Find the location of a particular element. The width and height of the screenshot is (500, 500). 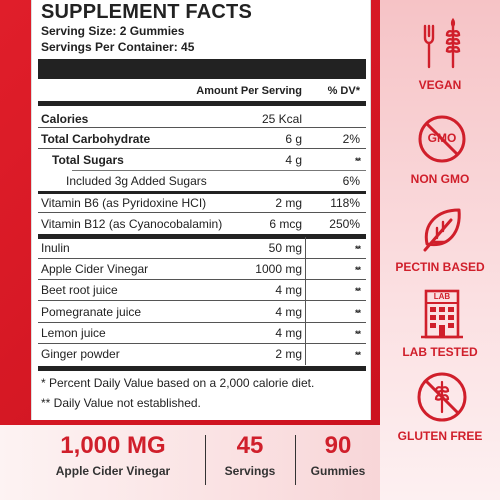

row-name-total-carbohydrate: Total Carbohydrate is located at coordinates (96, 139).